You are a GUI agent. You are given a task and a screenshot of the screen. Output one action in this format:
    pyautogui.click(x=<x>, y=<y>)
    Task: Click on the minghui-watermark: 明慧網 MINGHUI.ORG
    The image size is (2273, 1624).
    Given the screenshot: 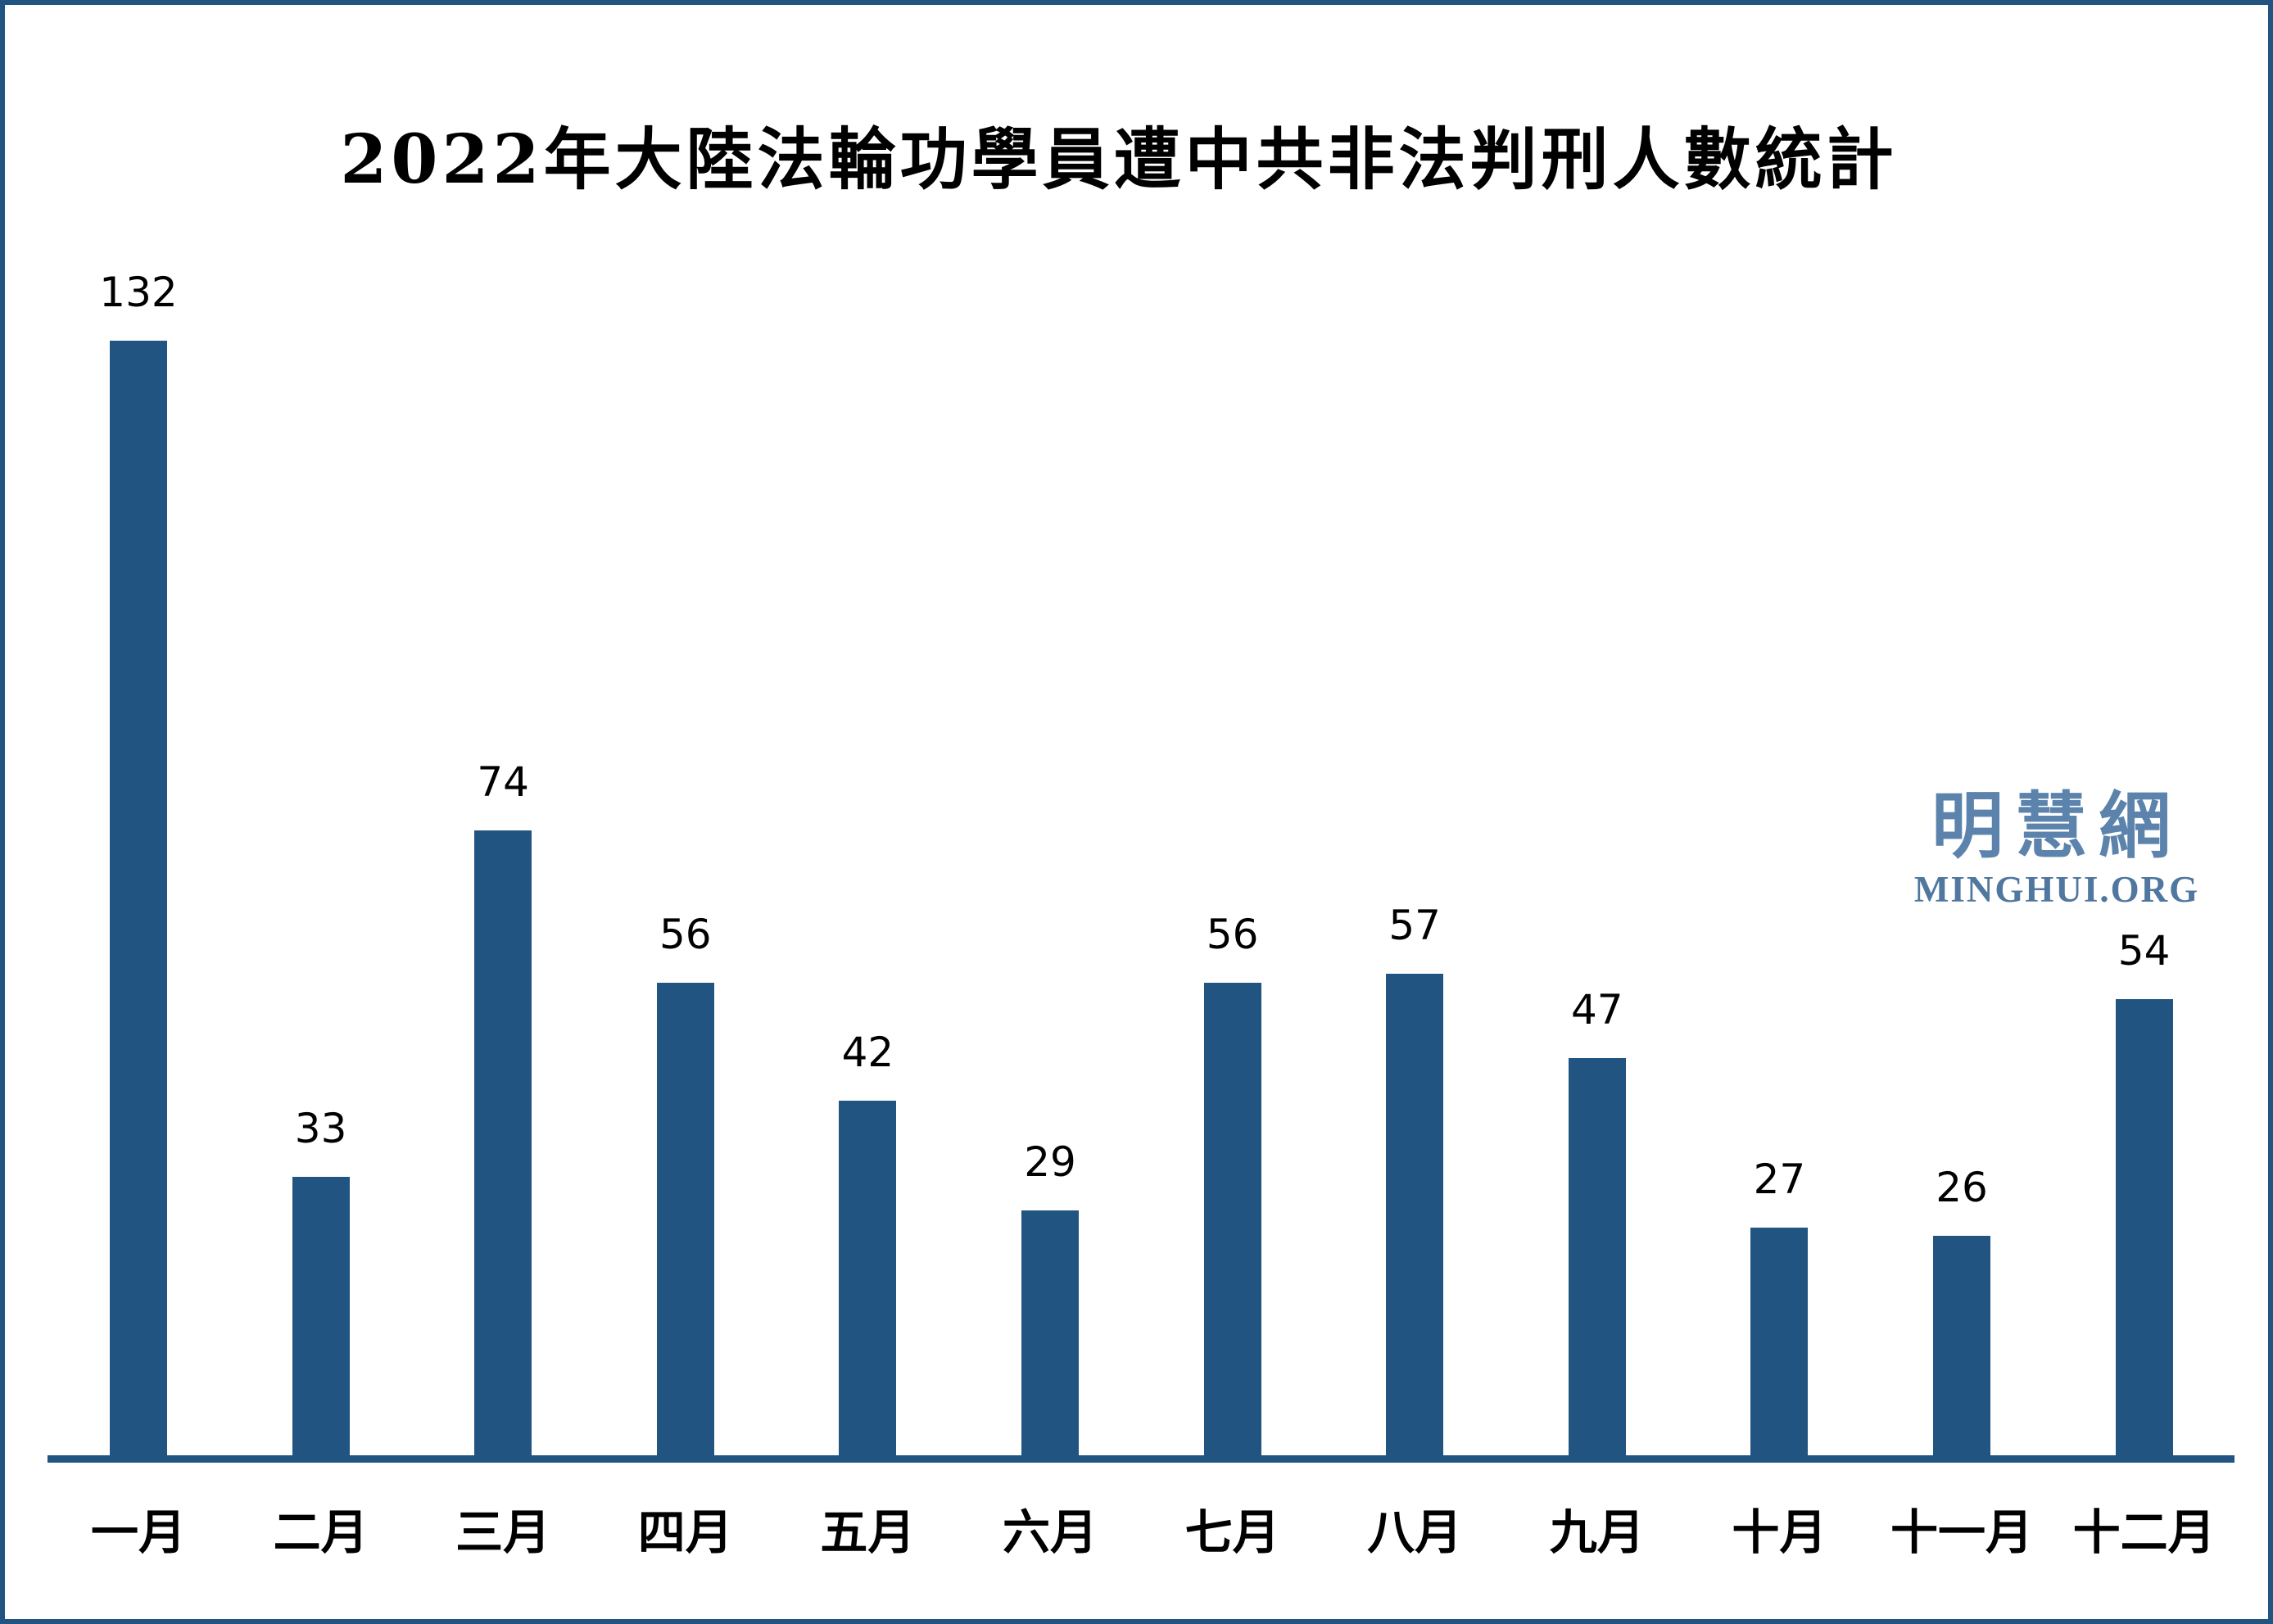 What is the action you would take?
    pyautogui.click(x=2056, y=848)
    